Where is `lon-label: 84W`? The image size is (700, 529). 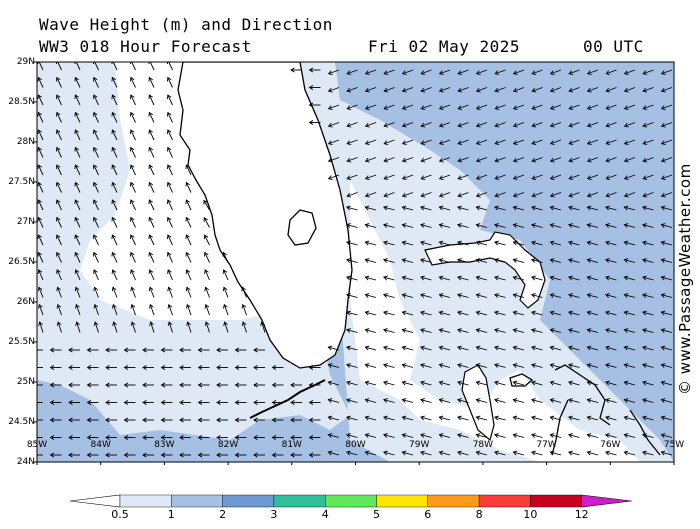
lon-label: 84W is located at coordinates (100, 445).